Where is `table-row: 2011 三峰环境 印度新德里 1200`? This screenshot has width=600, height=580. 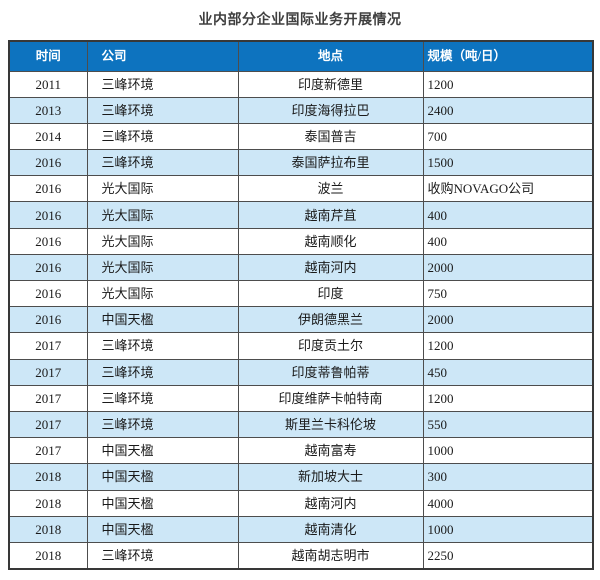 table-row: 2011 三峰环境 印度新德里 1200 is located at coordinates (301, 84).